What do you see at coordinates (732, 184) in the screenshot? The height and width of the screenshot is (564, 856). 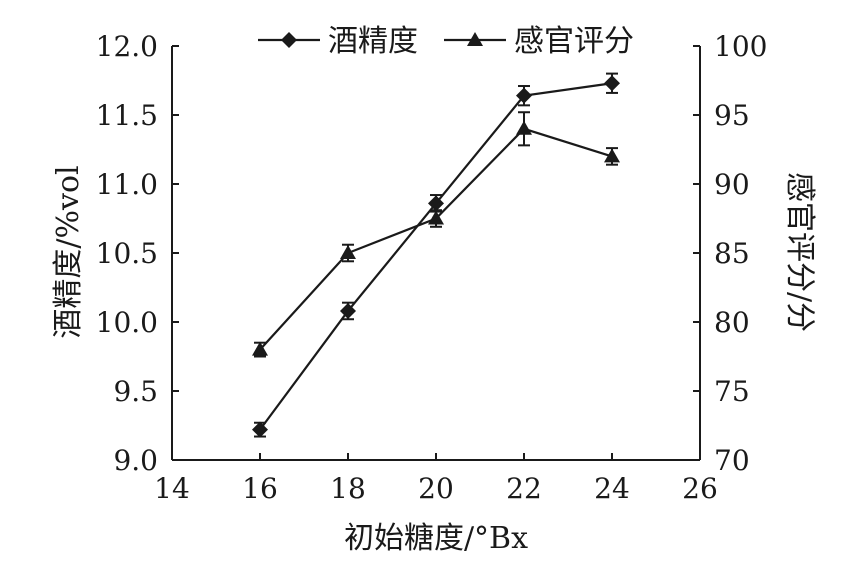 I see `y-right-tick-label: 90` at bounding box center [732, 184].